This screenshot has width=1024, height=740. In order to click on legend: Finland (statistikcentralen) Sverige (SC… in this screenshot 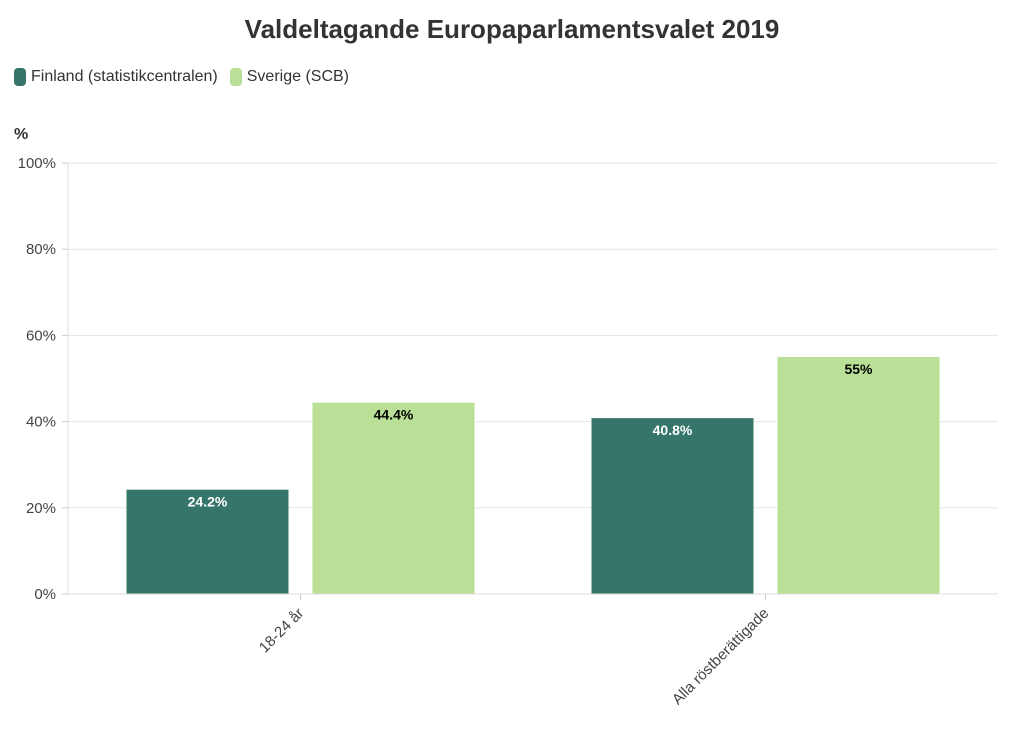, I will do `click(187, 77)`.